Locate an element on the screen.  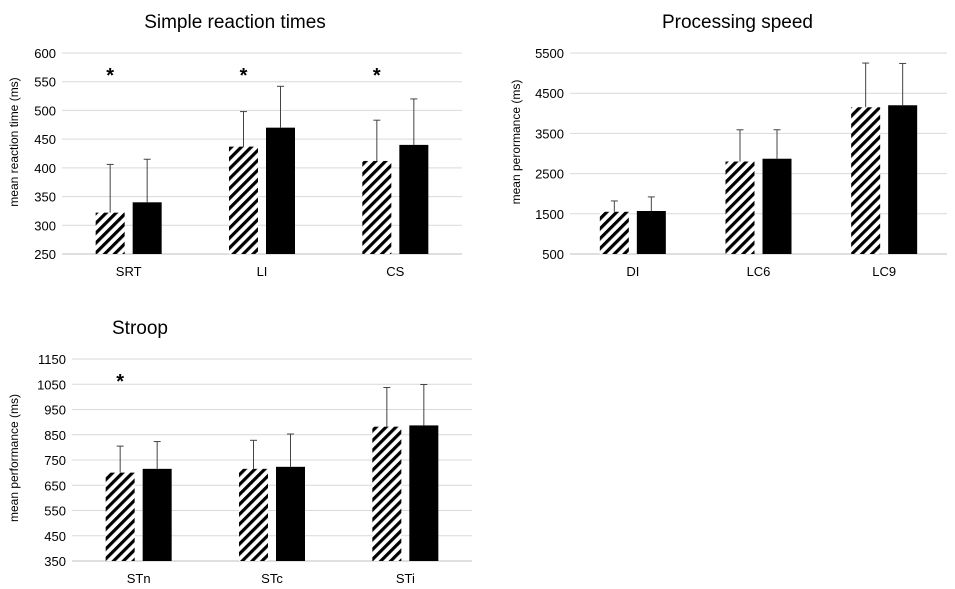
bar-group-stn is located at coordinates (138, 501).